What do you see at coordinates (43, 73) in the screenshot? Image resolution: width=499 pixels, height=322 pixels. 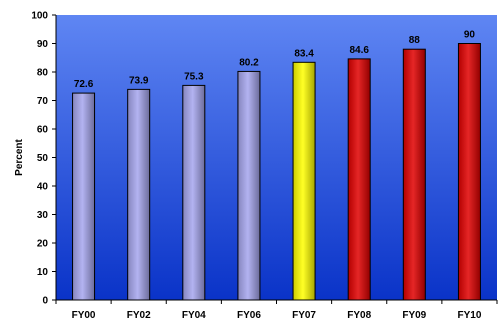 I see `y-tick-label: 80` at bounding box center [43, 73].